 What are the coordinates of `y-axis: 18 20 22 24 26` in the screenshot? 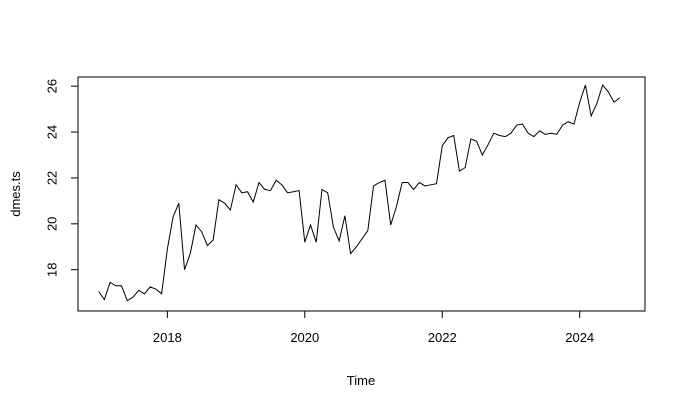 It's located at (62, 178).